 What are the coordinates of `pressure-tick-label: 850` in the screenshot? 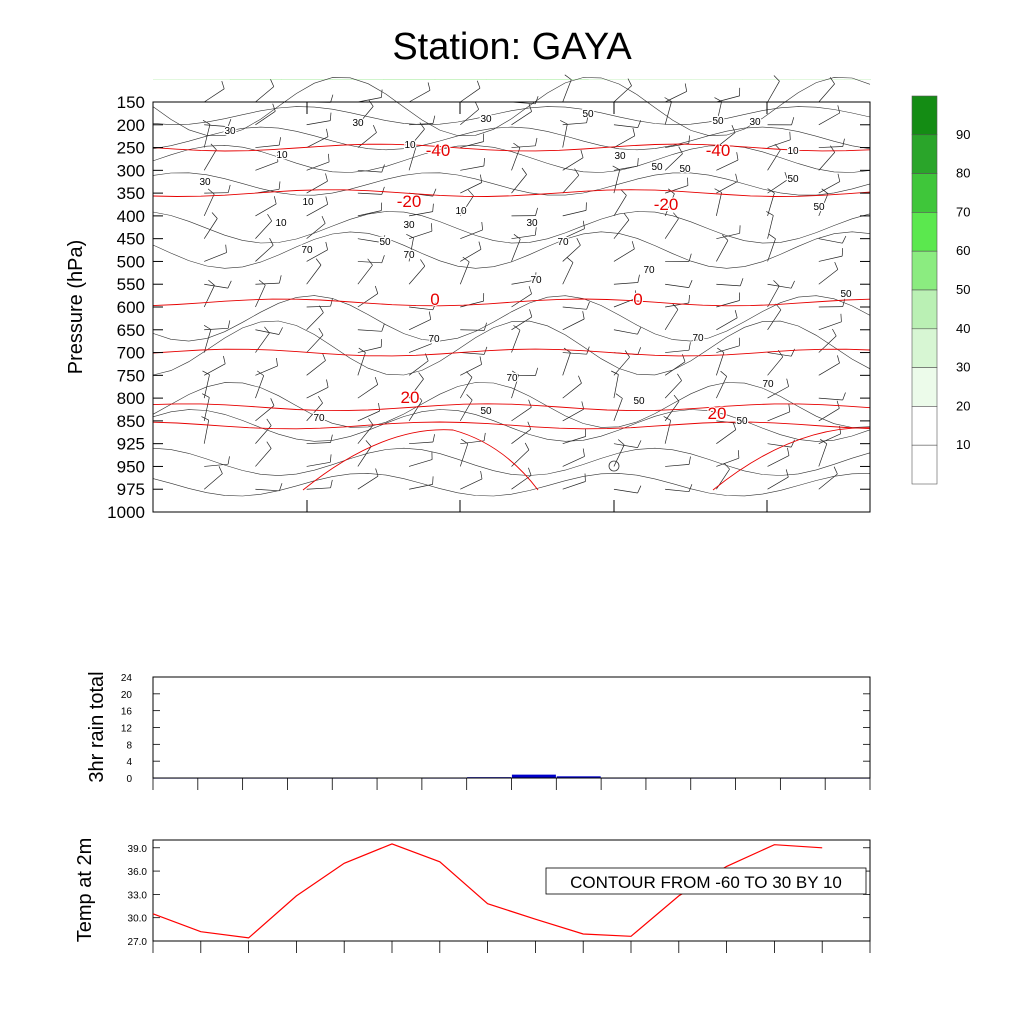 It's located at (131, 421).